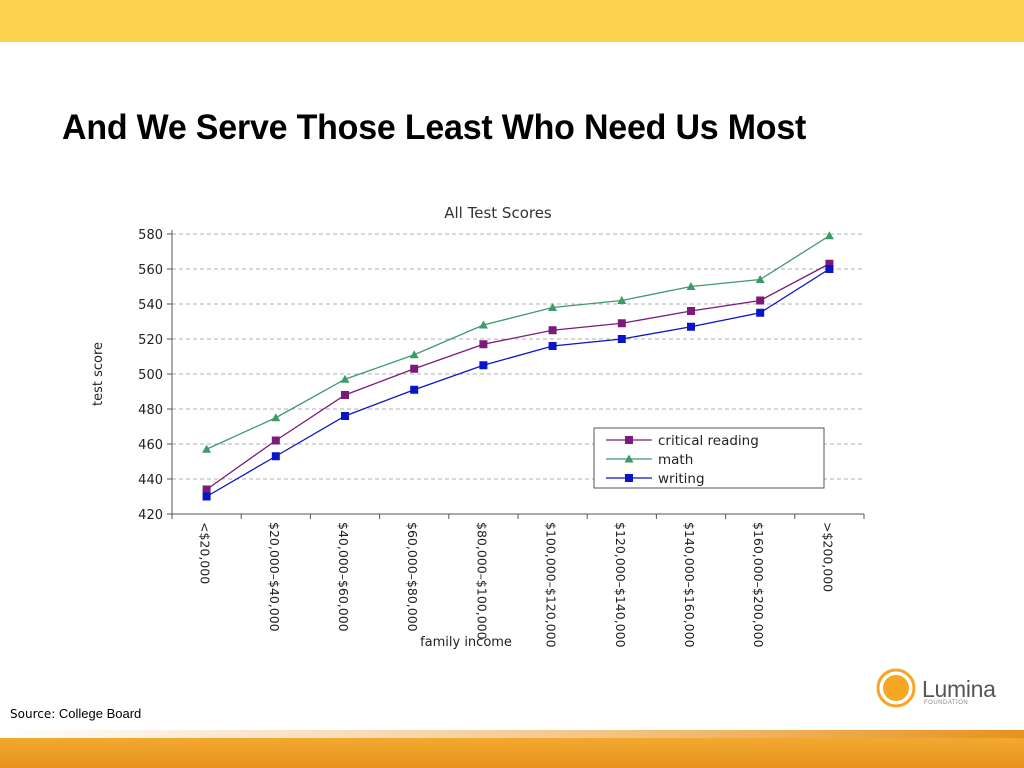 Image resolution: width=1024 pixels, height=768 pixels. Describe the element at coordinates (498, 213) in the screenshot. I see `chart-title: All Test Scores` at that location.